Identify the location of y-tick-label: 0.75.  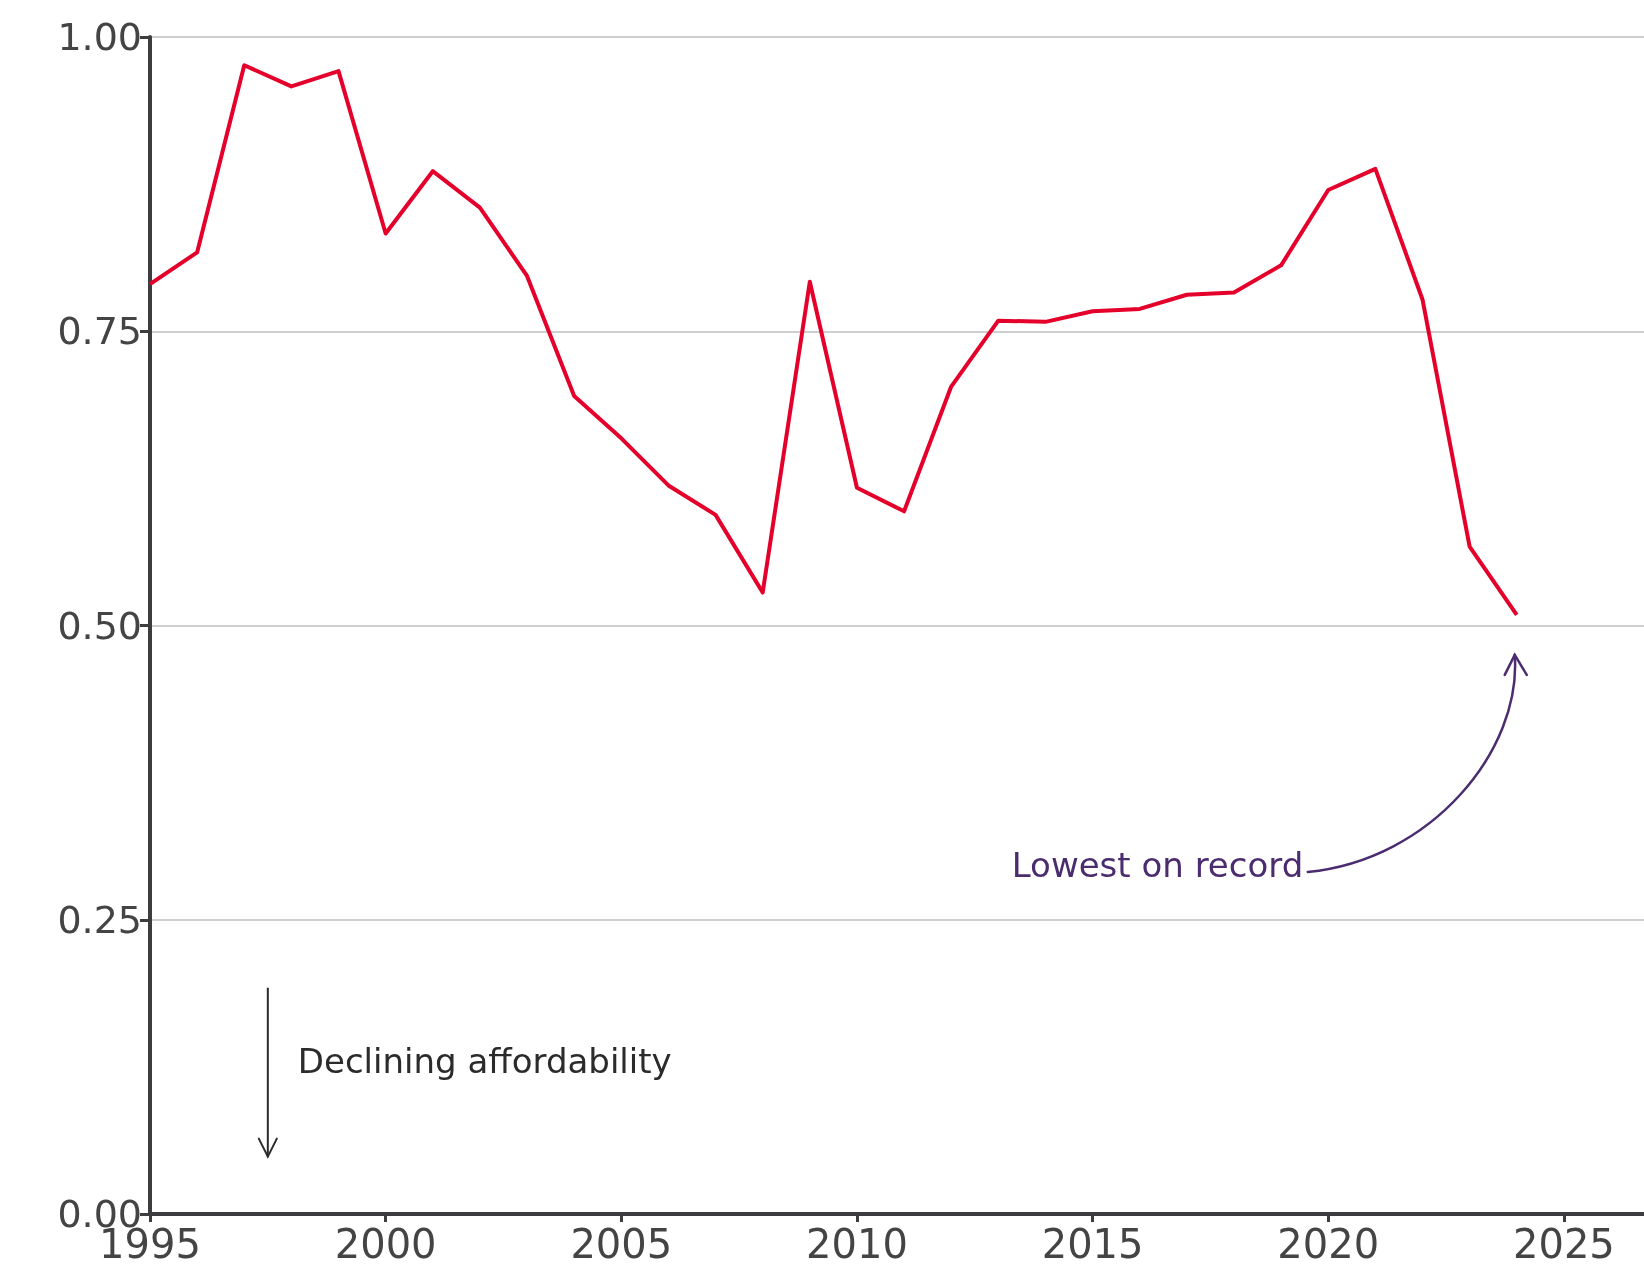
(99, 331).